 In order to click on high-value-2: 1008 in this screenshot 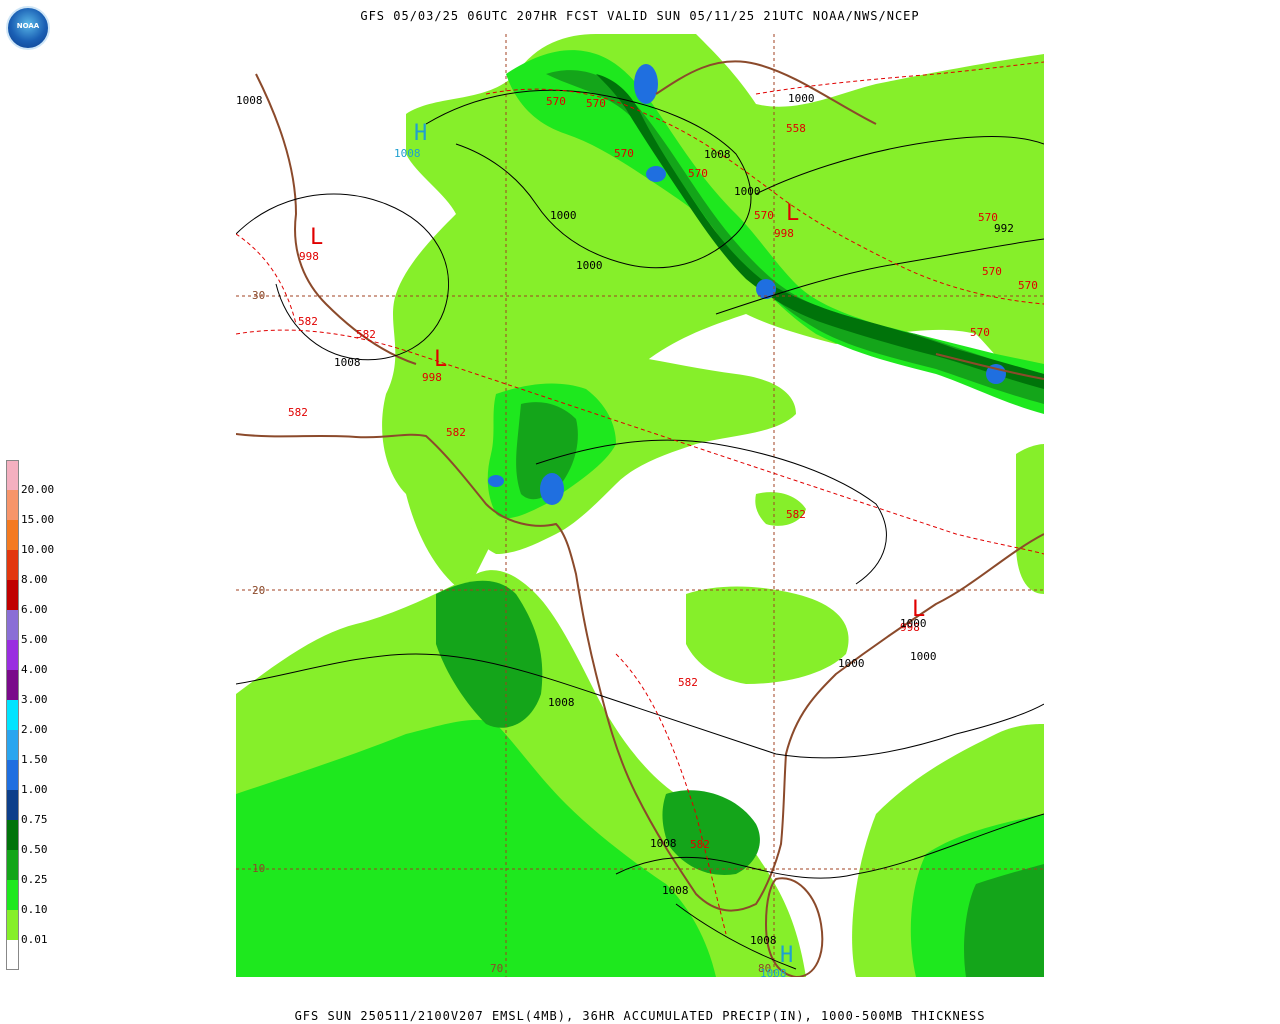, I will do `click(773, 972)`.